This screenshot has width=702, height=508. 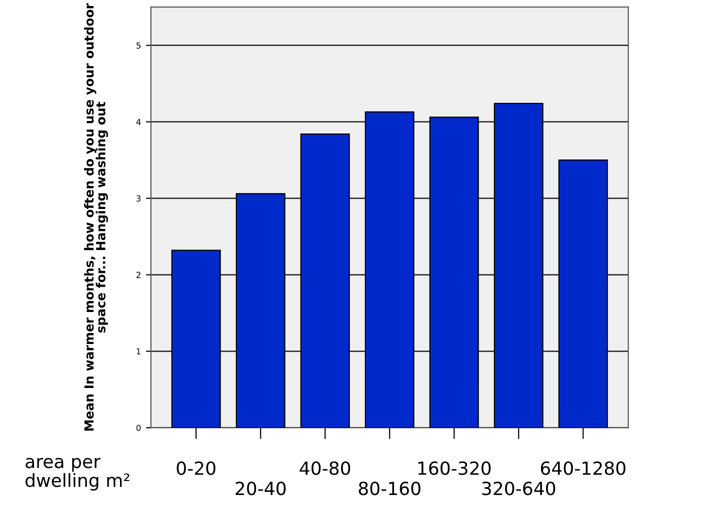 I want to click on x-tick-label: 80-160, so click(x=389, y=489).